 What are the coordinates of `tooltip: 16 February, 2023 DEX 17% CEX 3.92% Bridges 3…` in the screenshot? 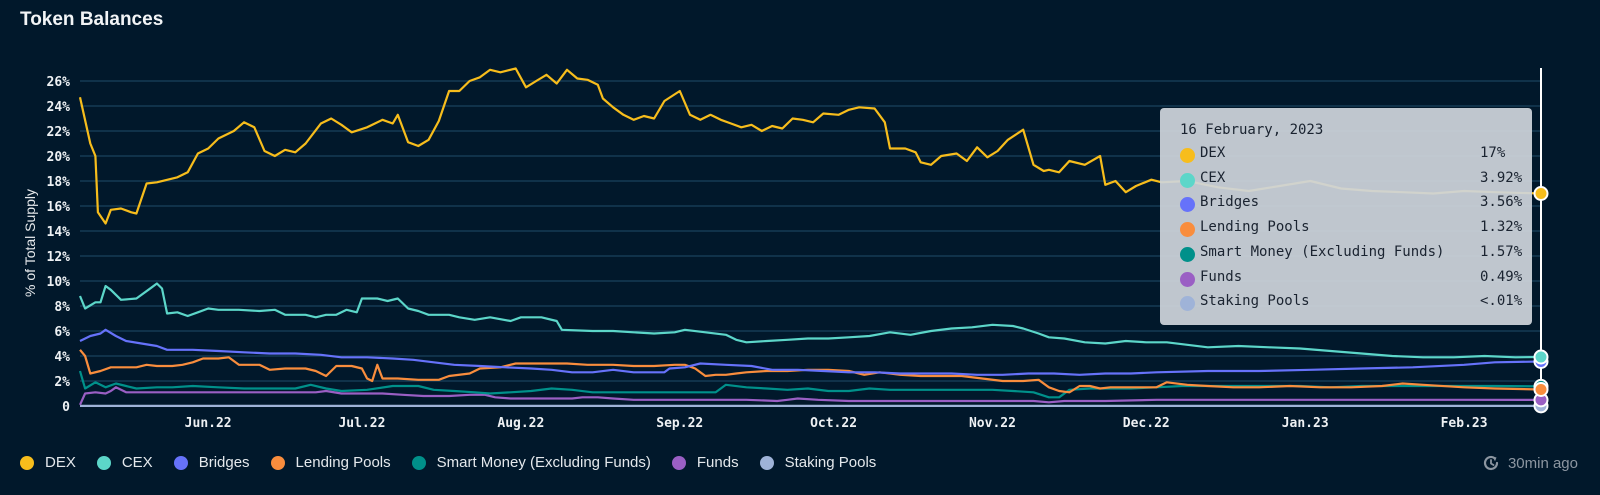 It's located at (1346, 216).